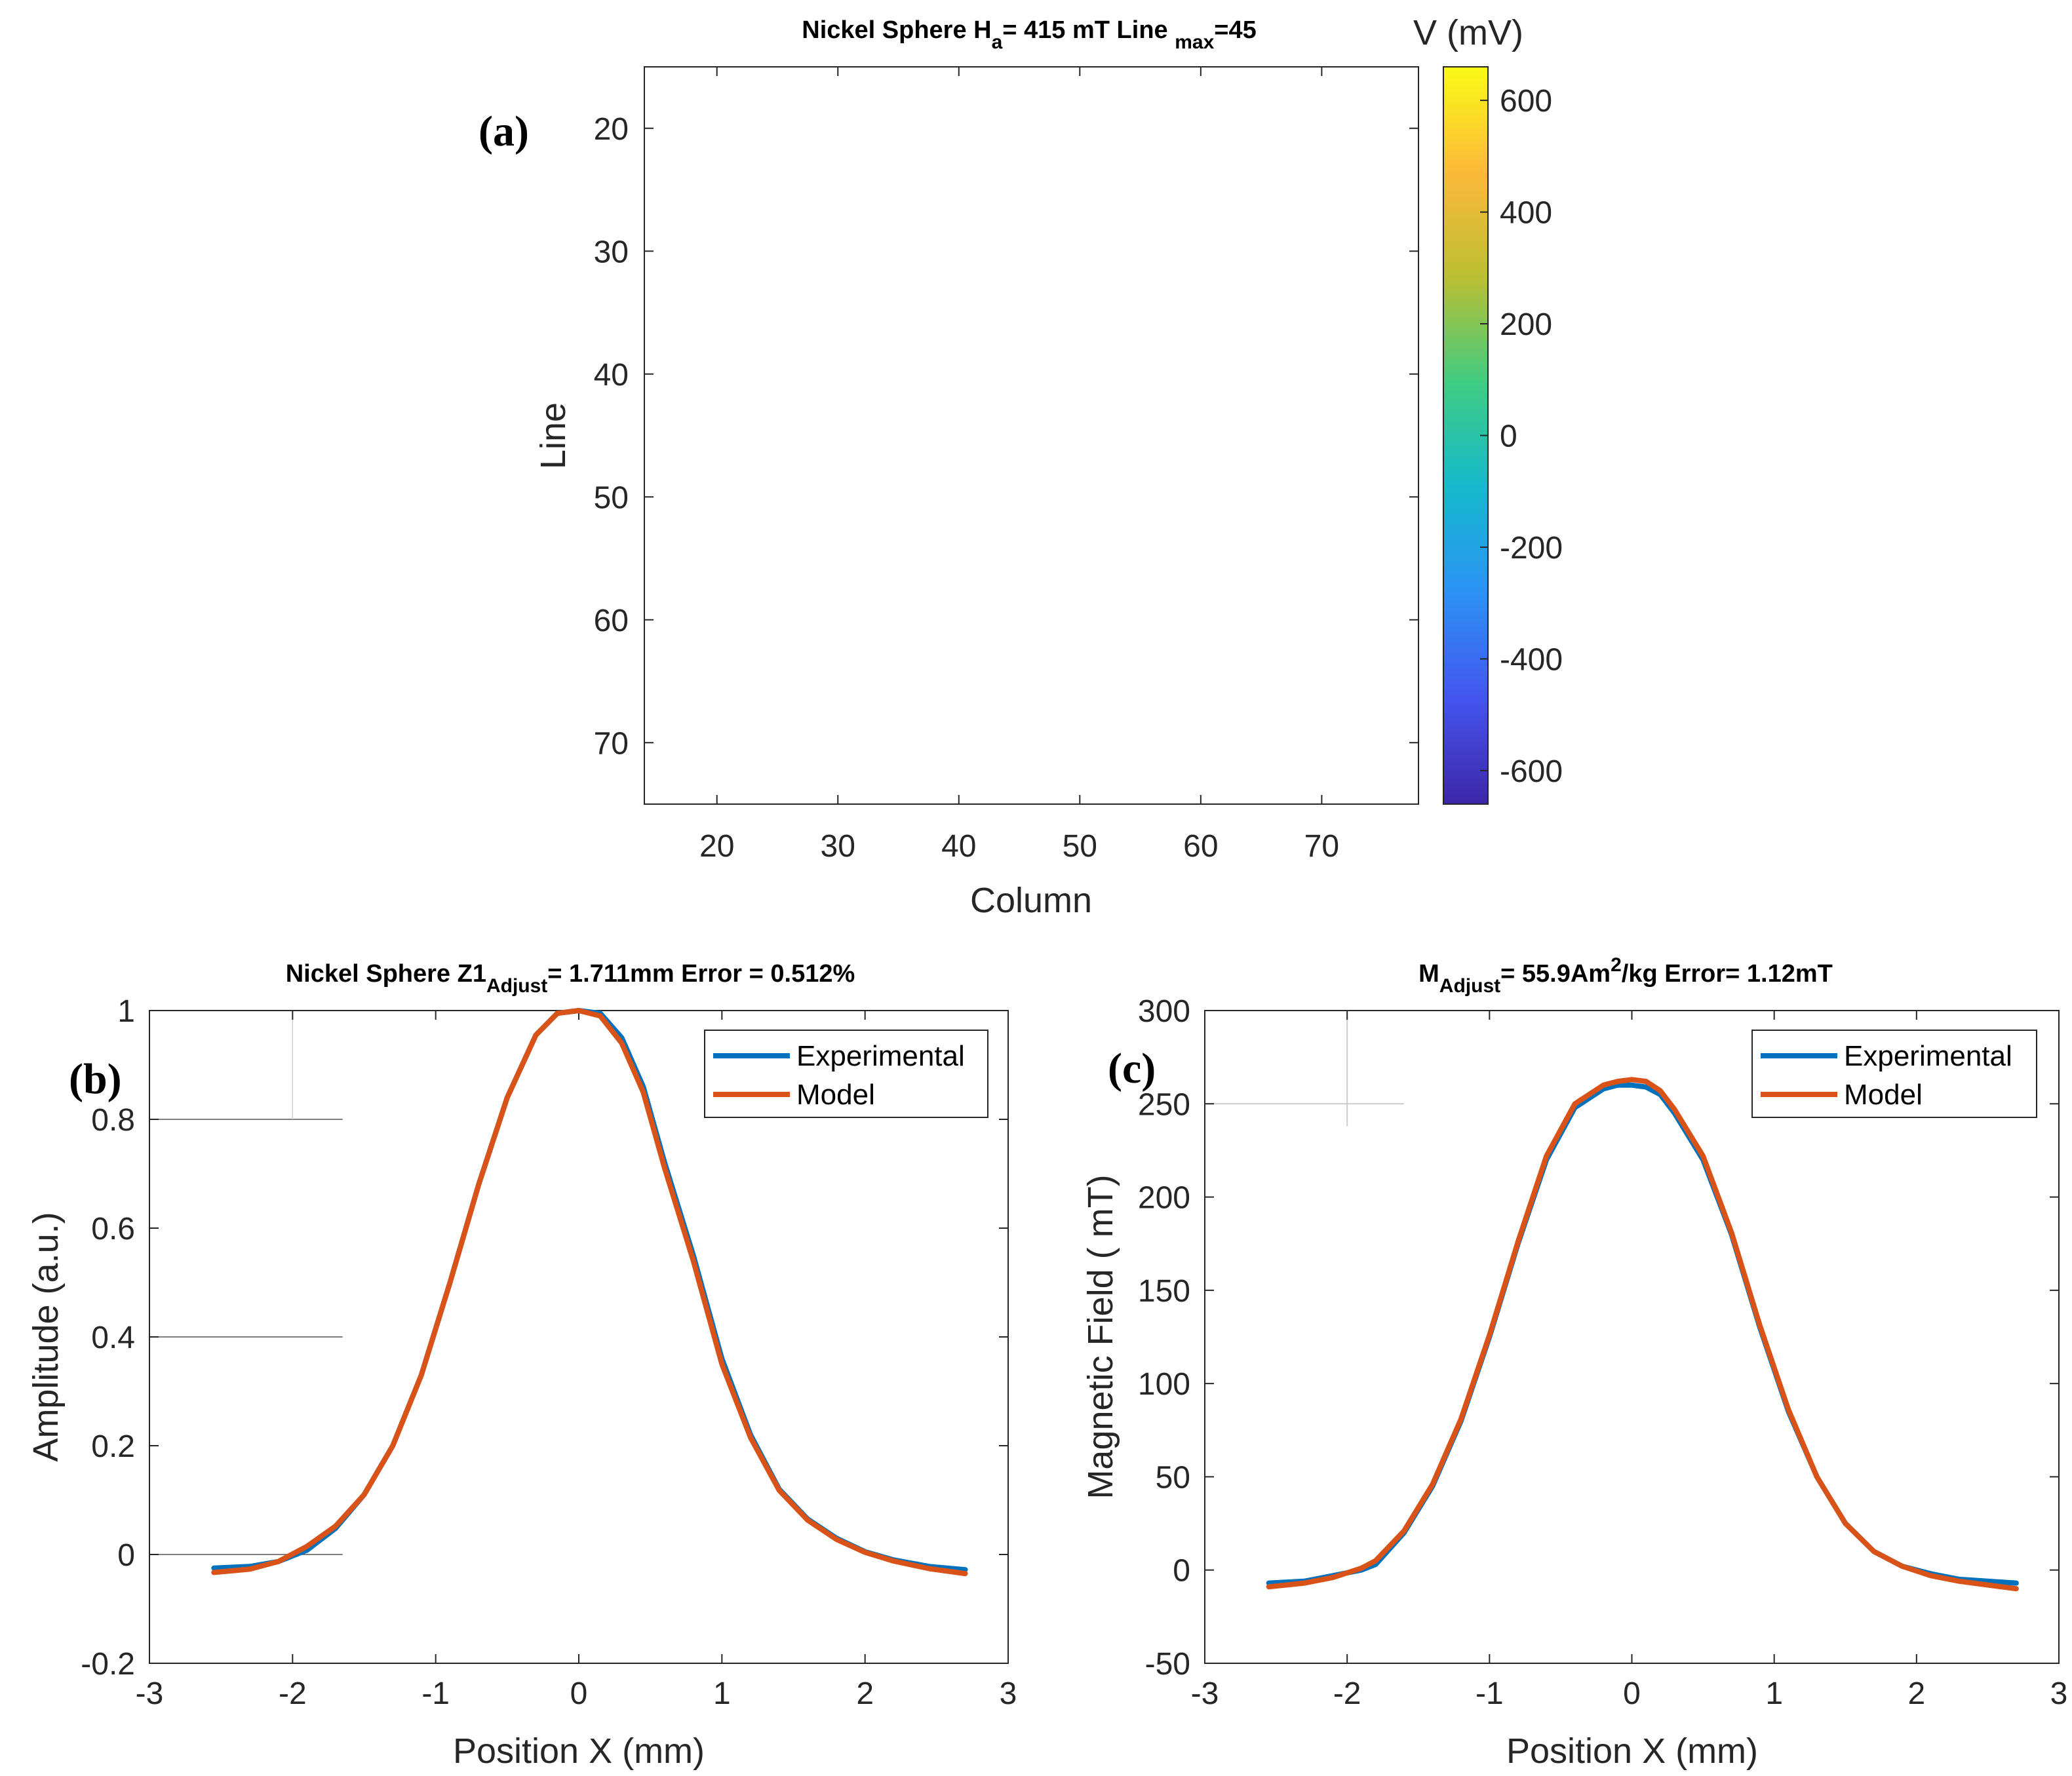 The width and height of the screenshot is (2072, 1776). What do you see at coordinates (1164, 1291) in the screenshot?
I see `c-y-tick-label: 150` at bounding box center [1164, 1291].